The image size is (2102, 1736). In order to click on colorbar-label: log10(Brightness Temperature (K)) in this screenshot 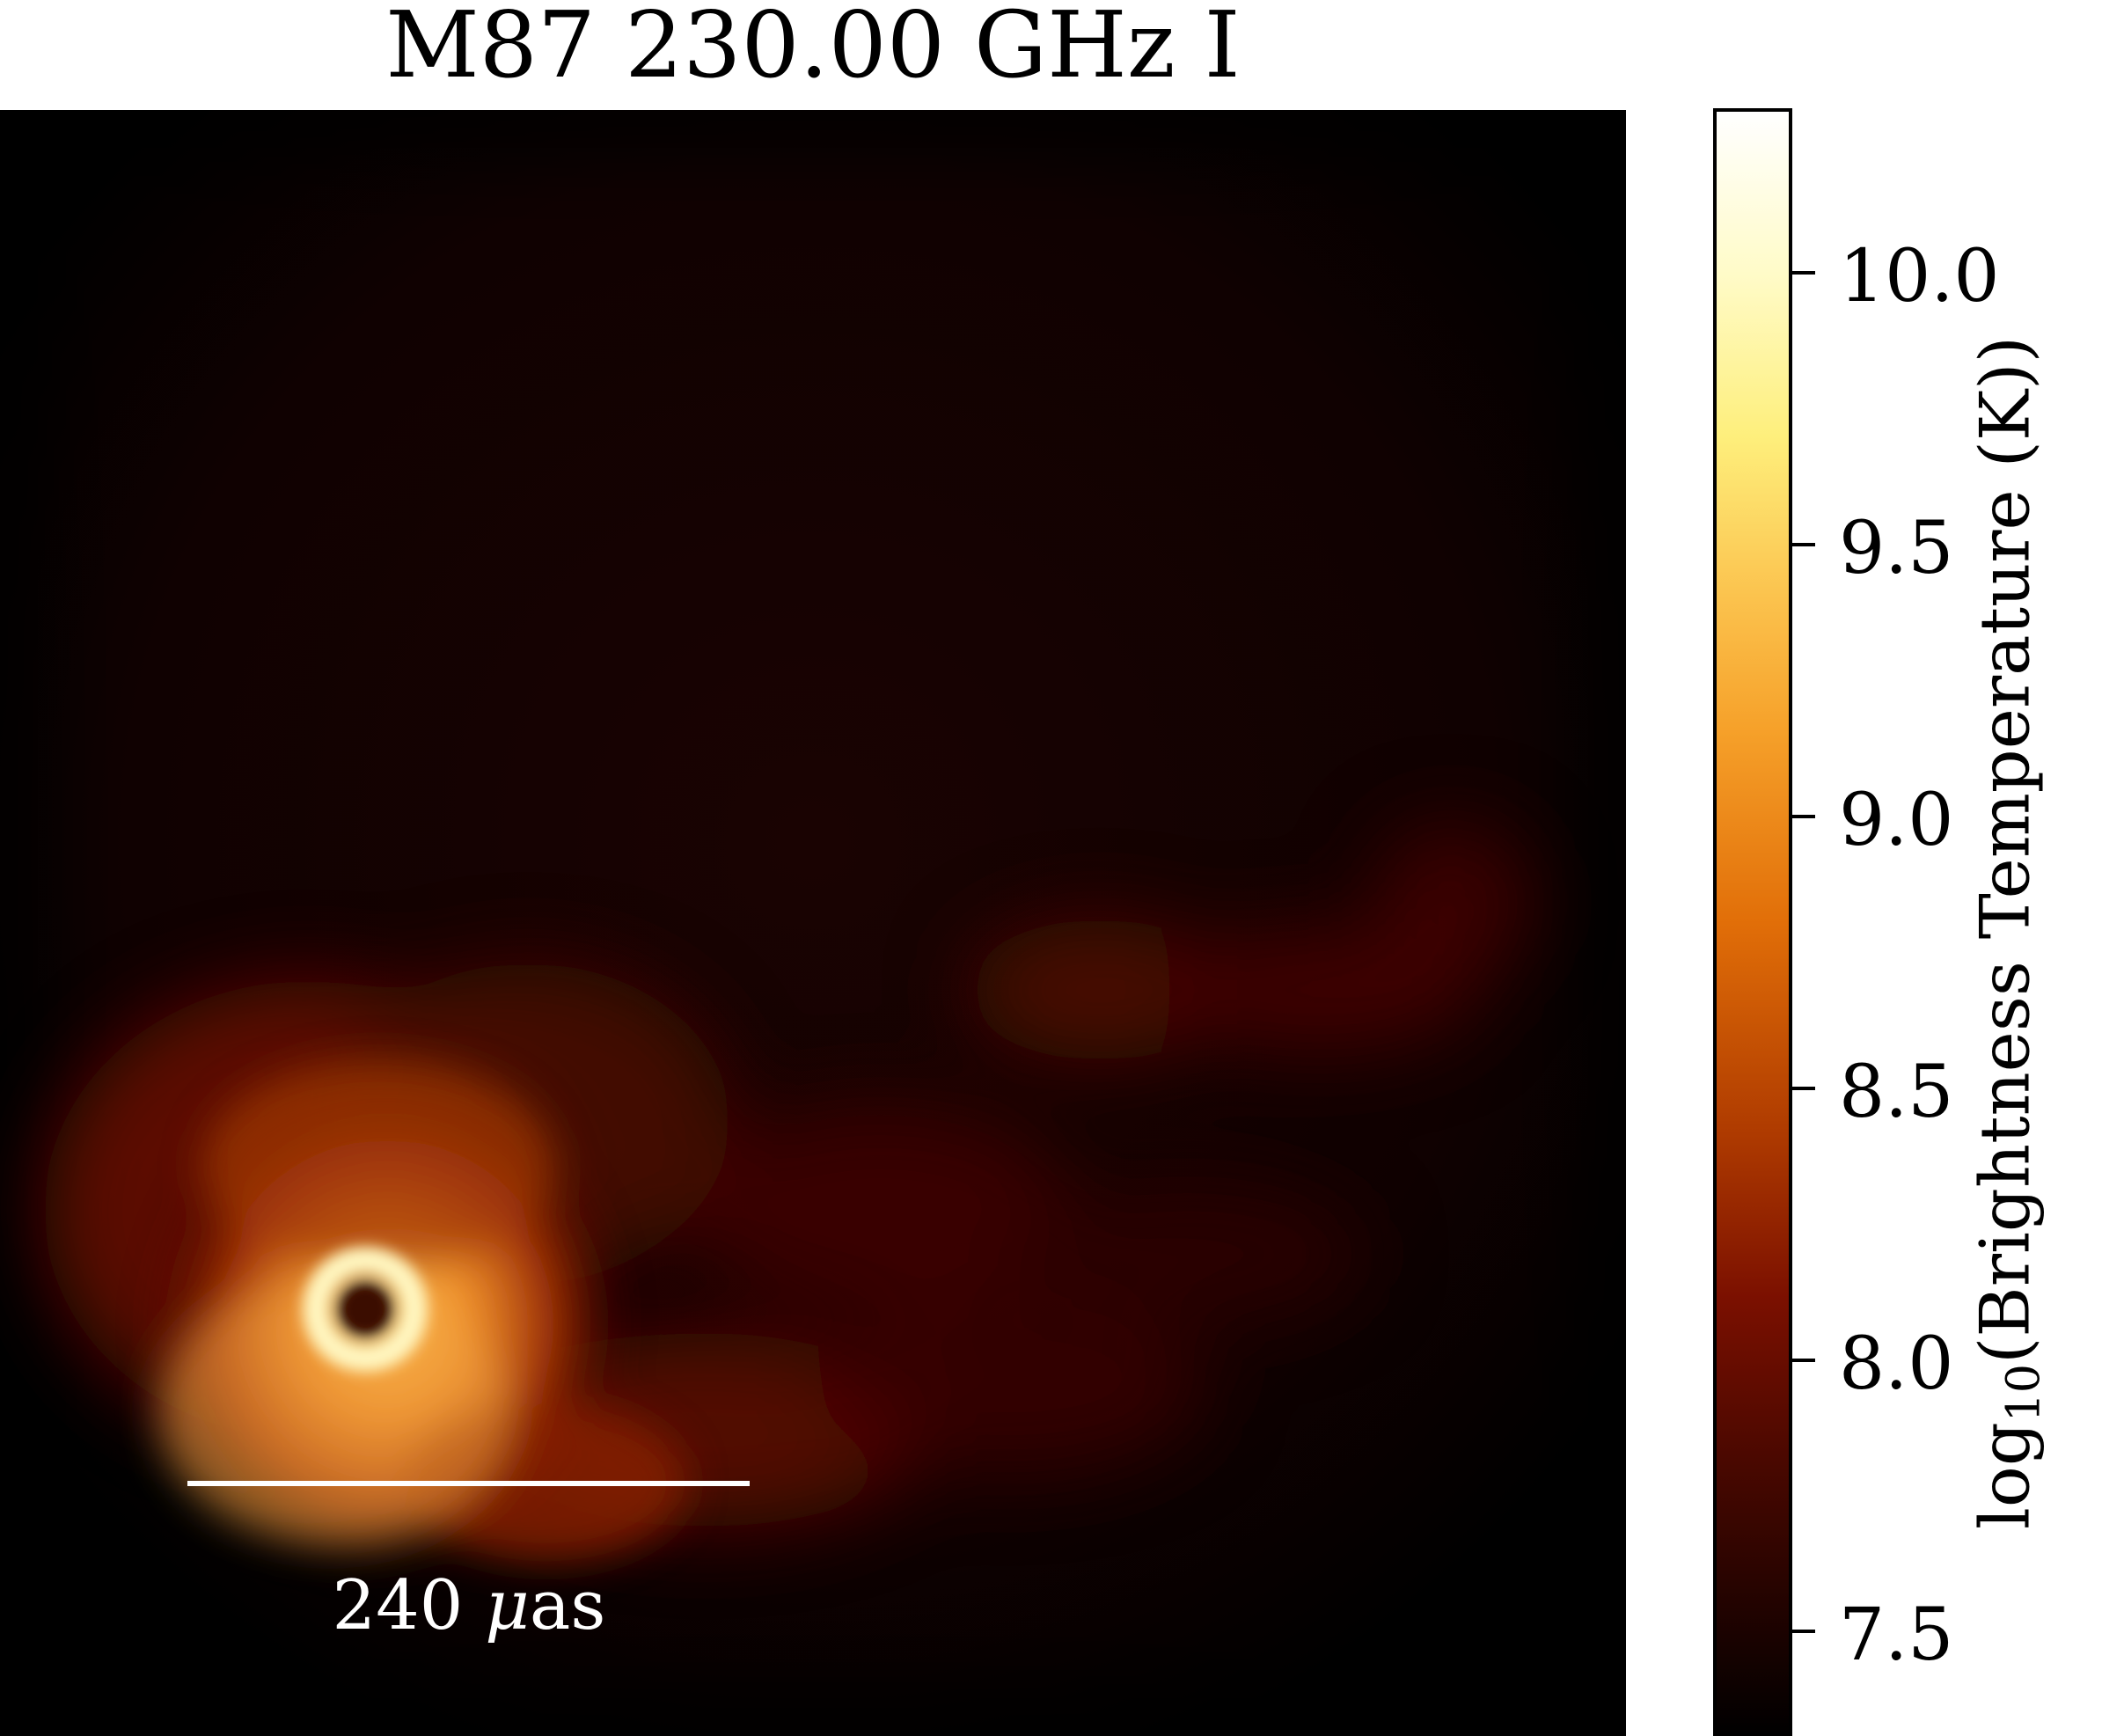, I will do `click(2015, 932)`.